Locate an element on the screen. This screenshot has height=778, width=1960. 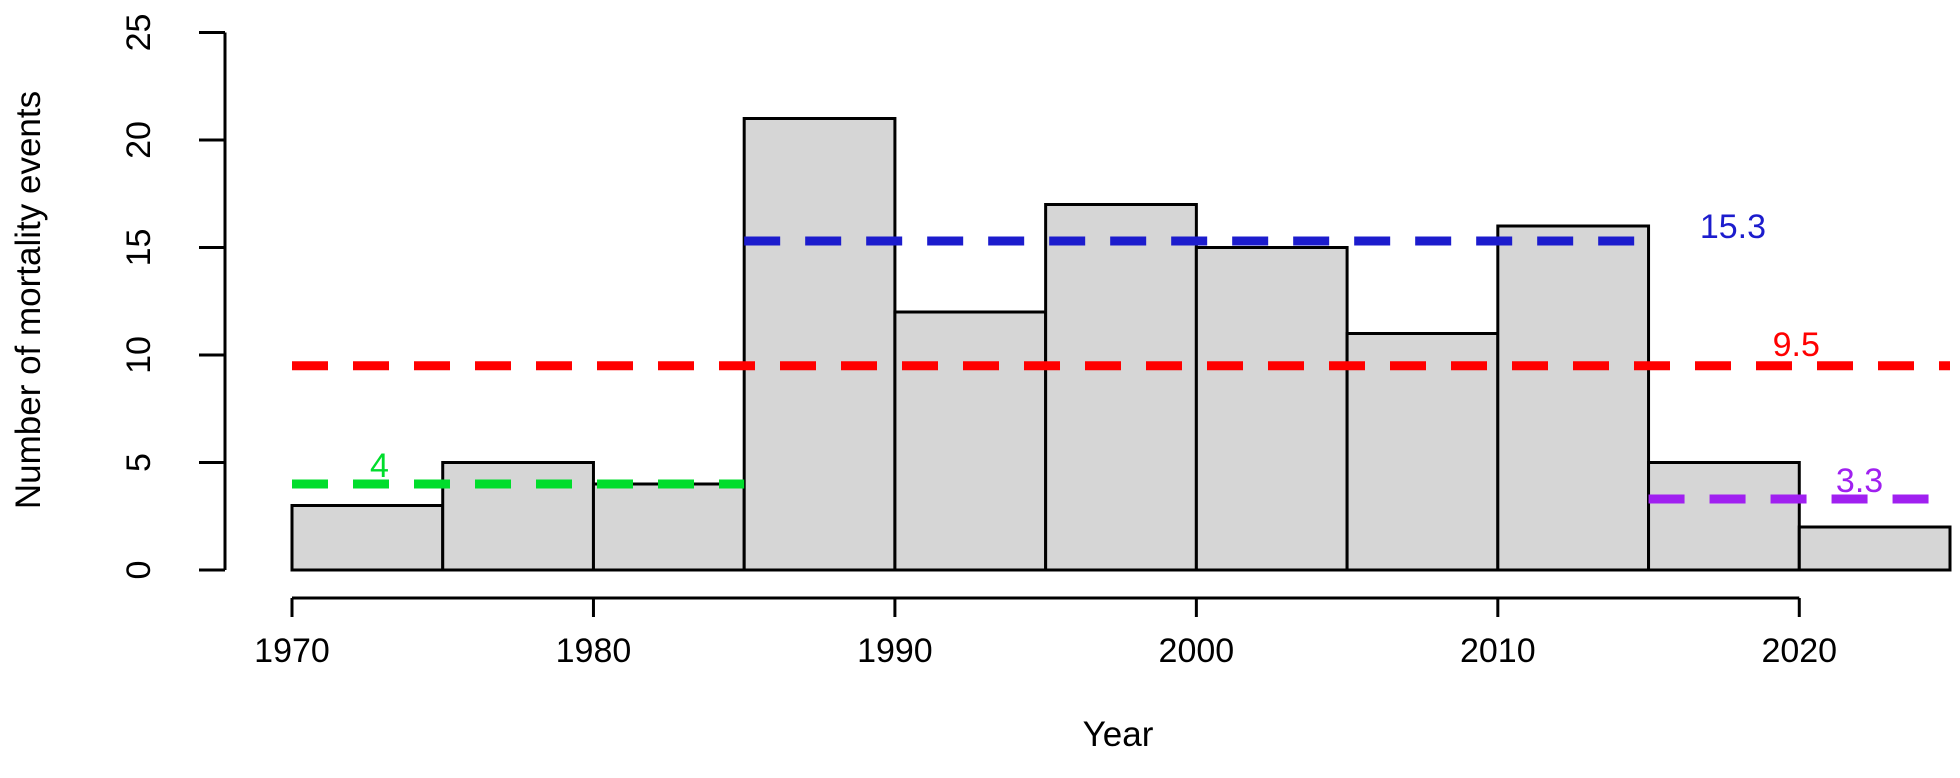
histogram-bar-2000 is located at coordinates (1271, 409).